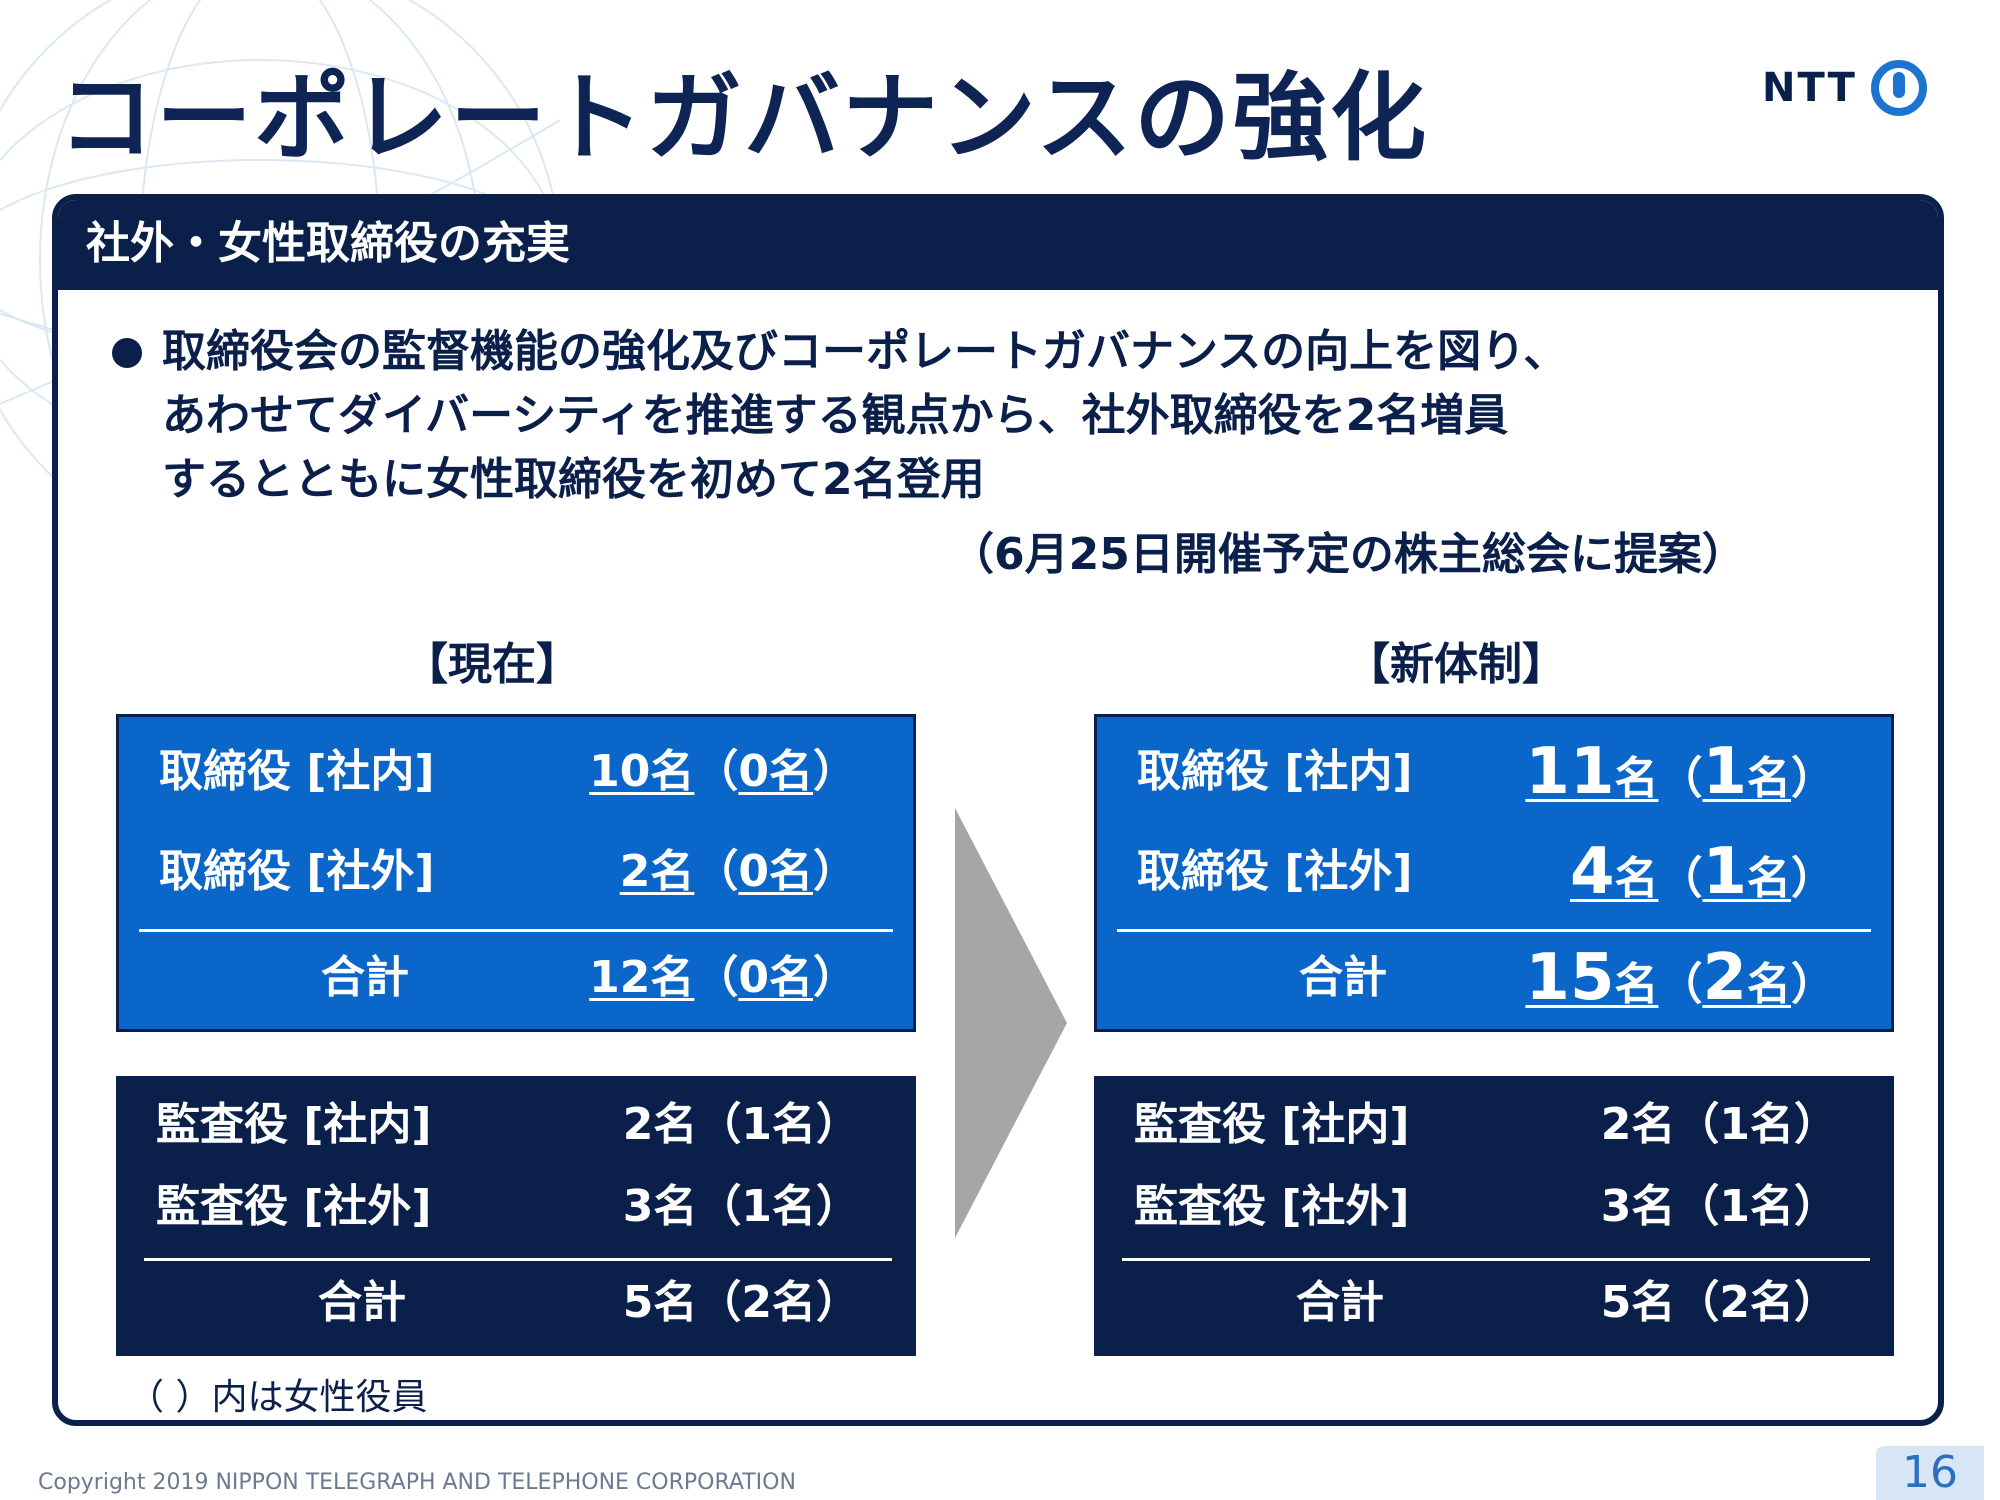  I want to click on row-value: 11名（1名）, so click(1680, 772).